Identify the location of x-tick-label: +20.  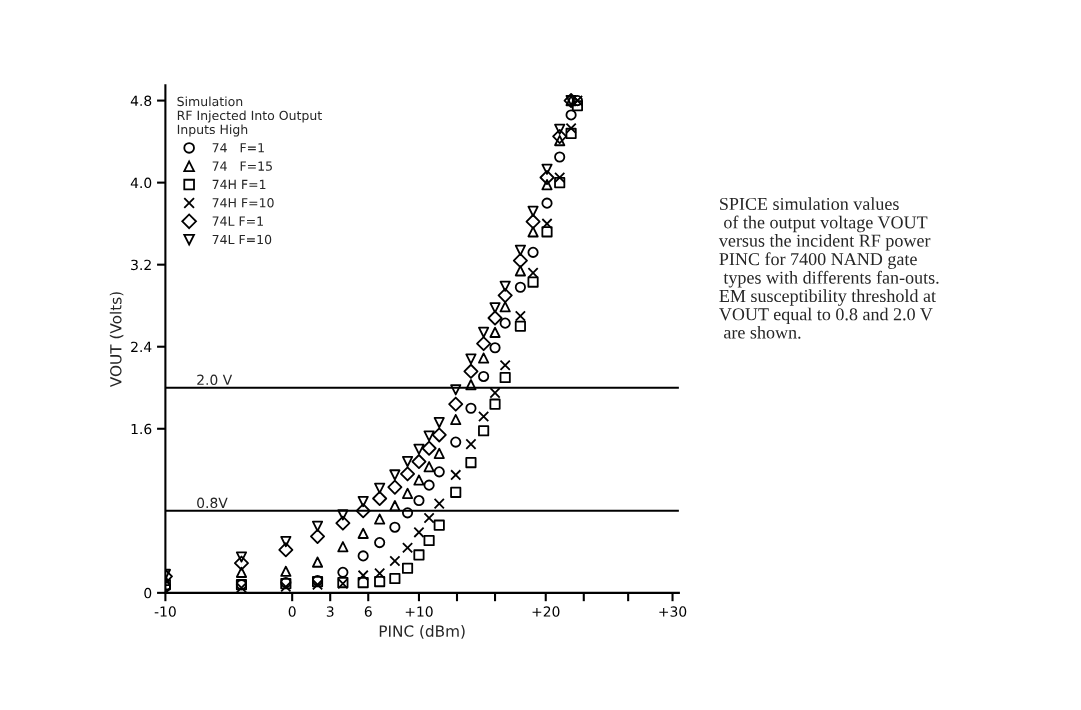
(546, 611).